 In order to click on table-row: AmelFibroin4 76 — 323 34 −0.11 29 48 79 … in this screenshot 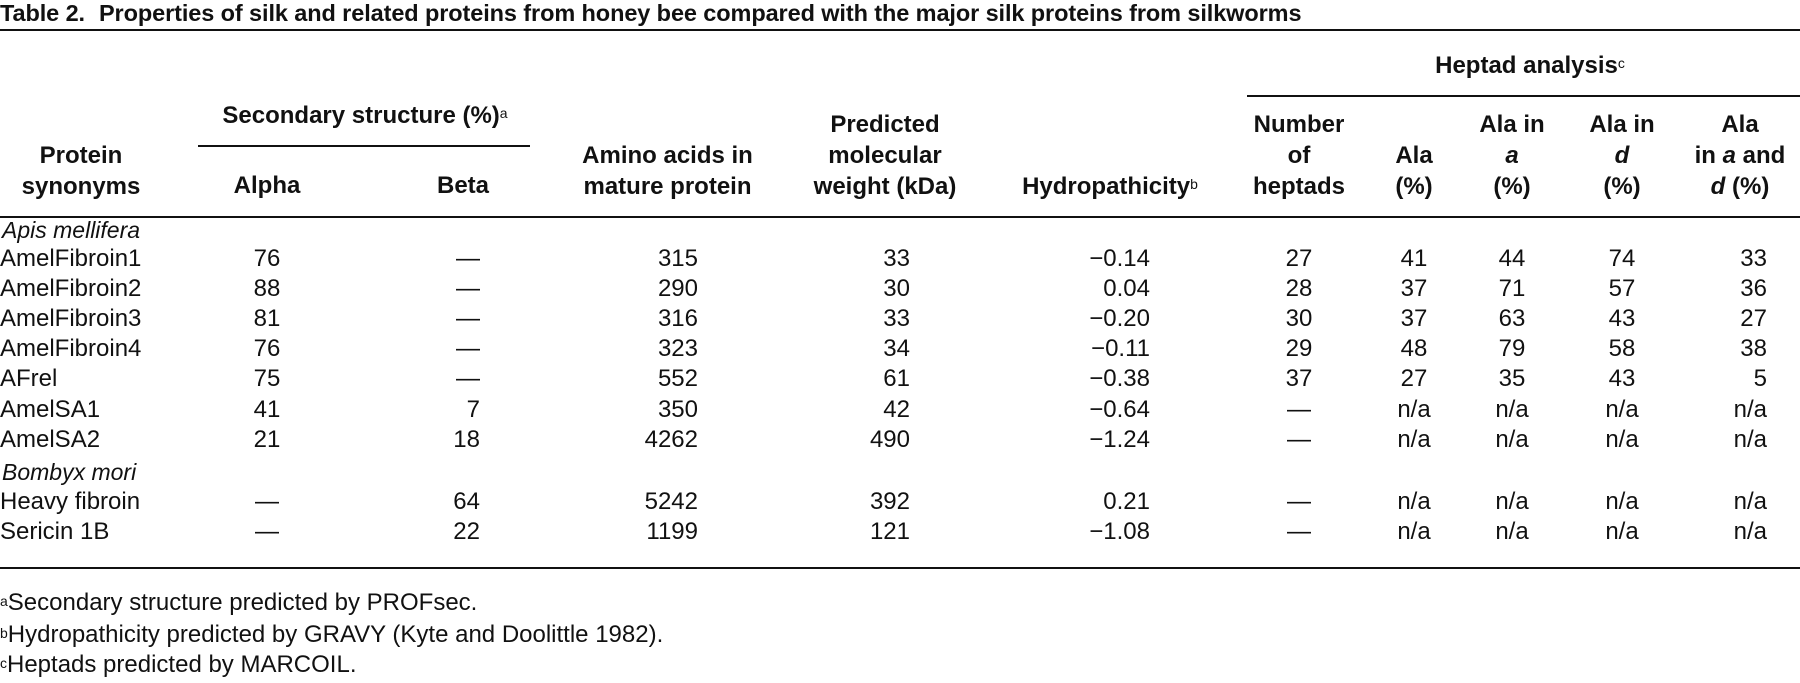, I will do `click(900, 349)`.